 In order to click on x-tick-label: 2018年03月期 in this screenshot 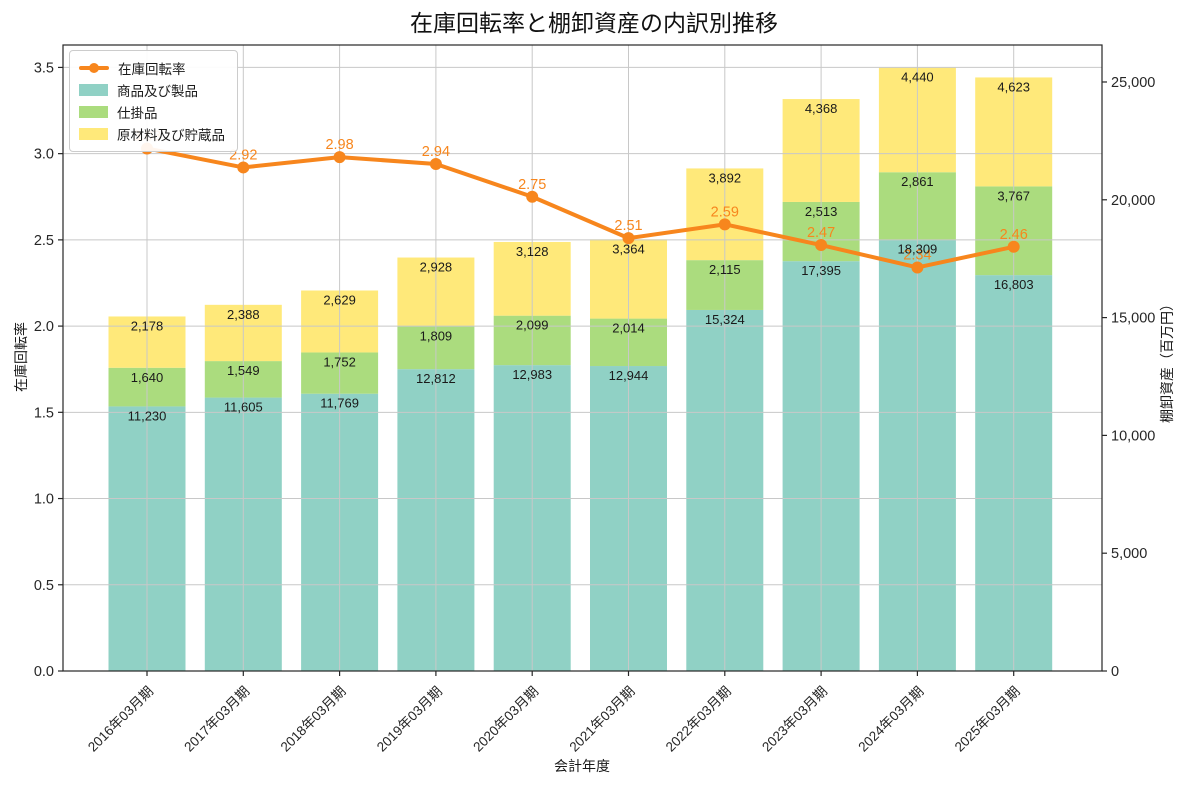, I will do `click(313, 719)`.